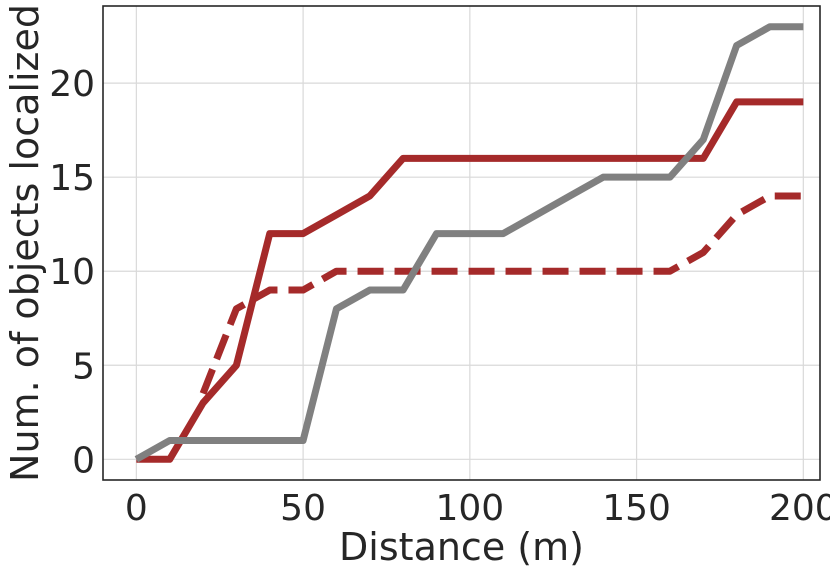 This screenshot has width=830, height=573. I want to click on y-tick-labels: 0 5 10 15 20, so click(72, 272).